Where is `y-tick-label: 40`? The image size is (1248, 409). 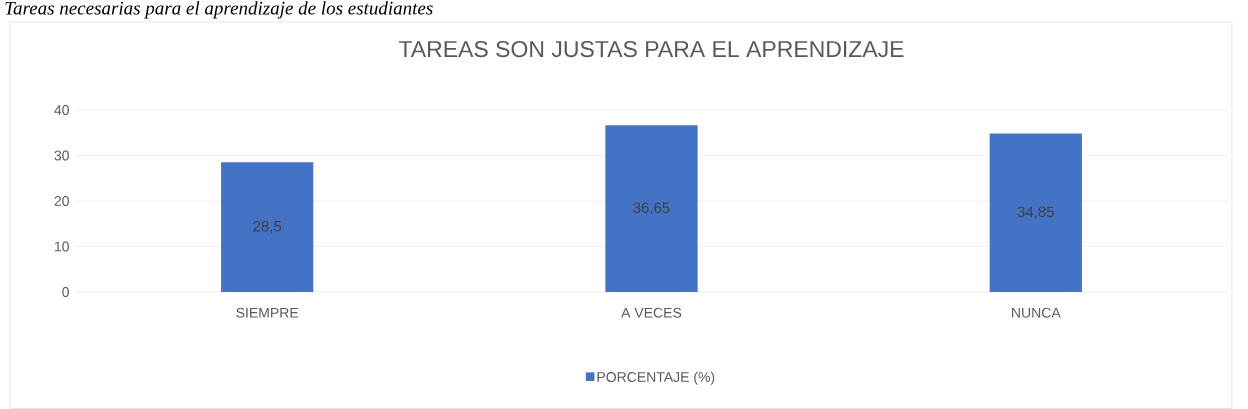 y-tick-label: 40 is located at coordinates (61, 110).